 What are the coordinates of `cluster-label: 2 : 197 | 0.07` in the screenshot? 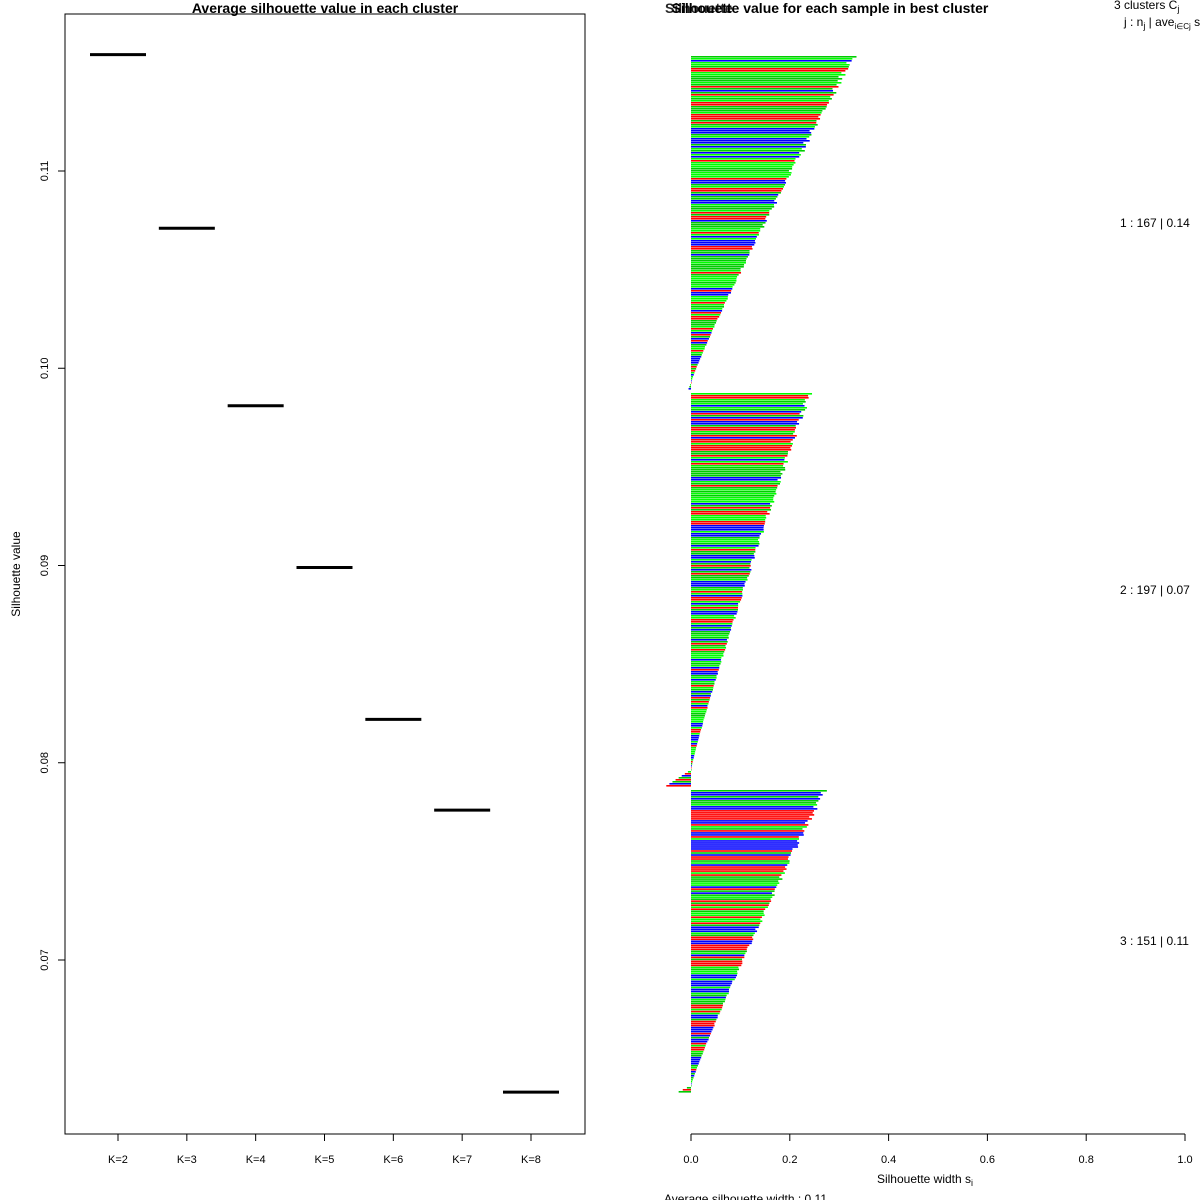 It's located at (1155, 590).